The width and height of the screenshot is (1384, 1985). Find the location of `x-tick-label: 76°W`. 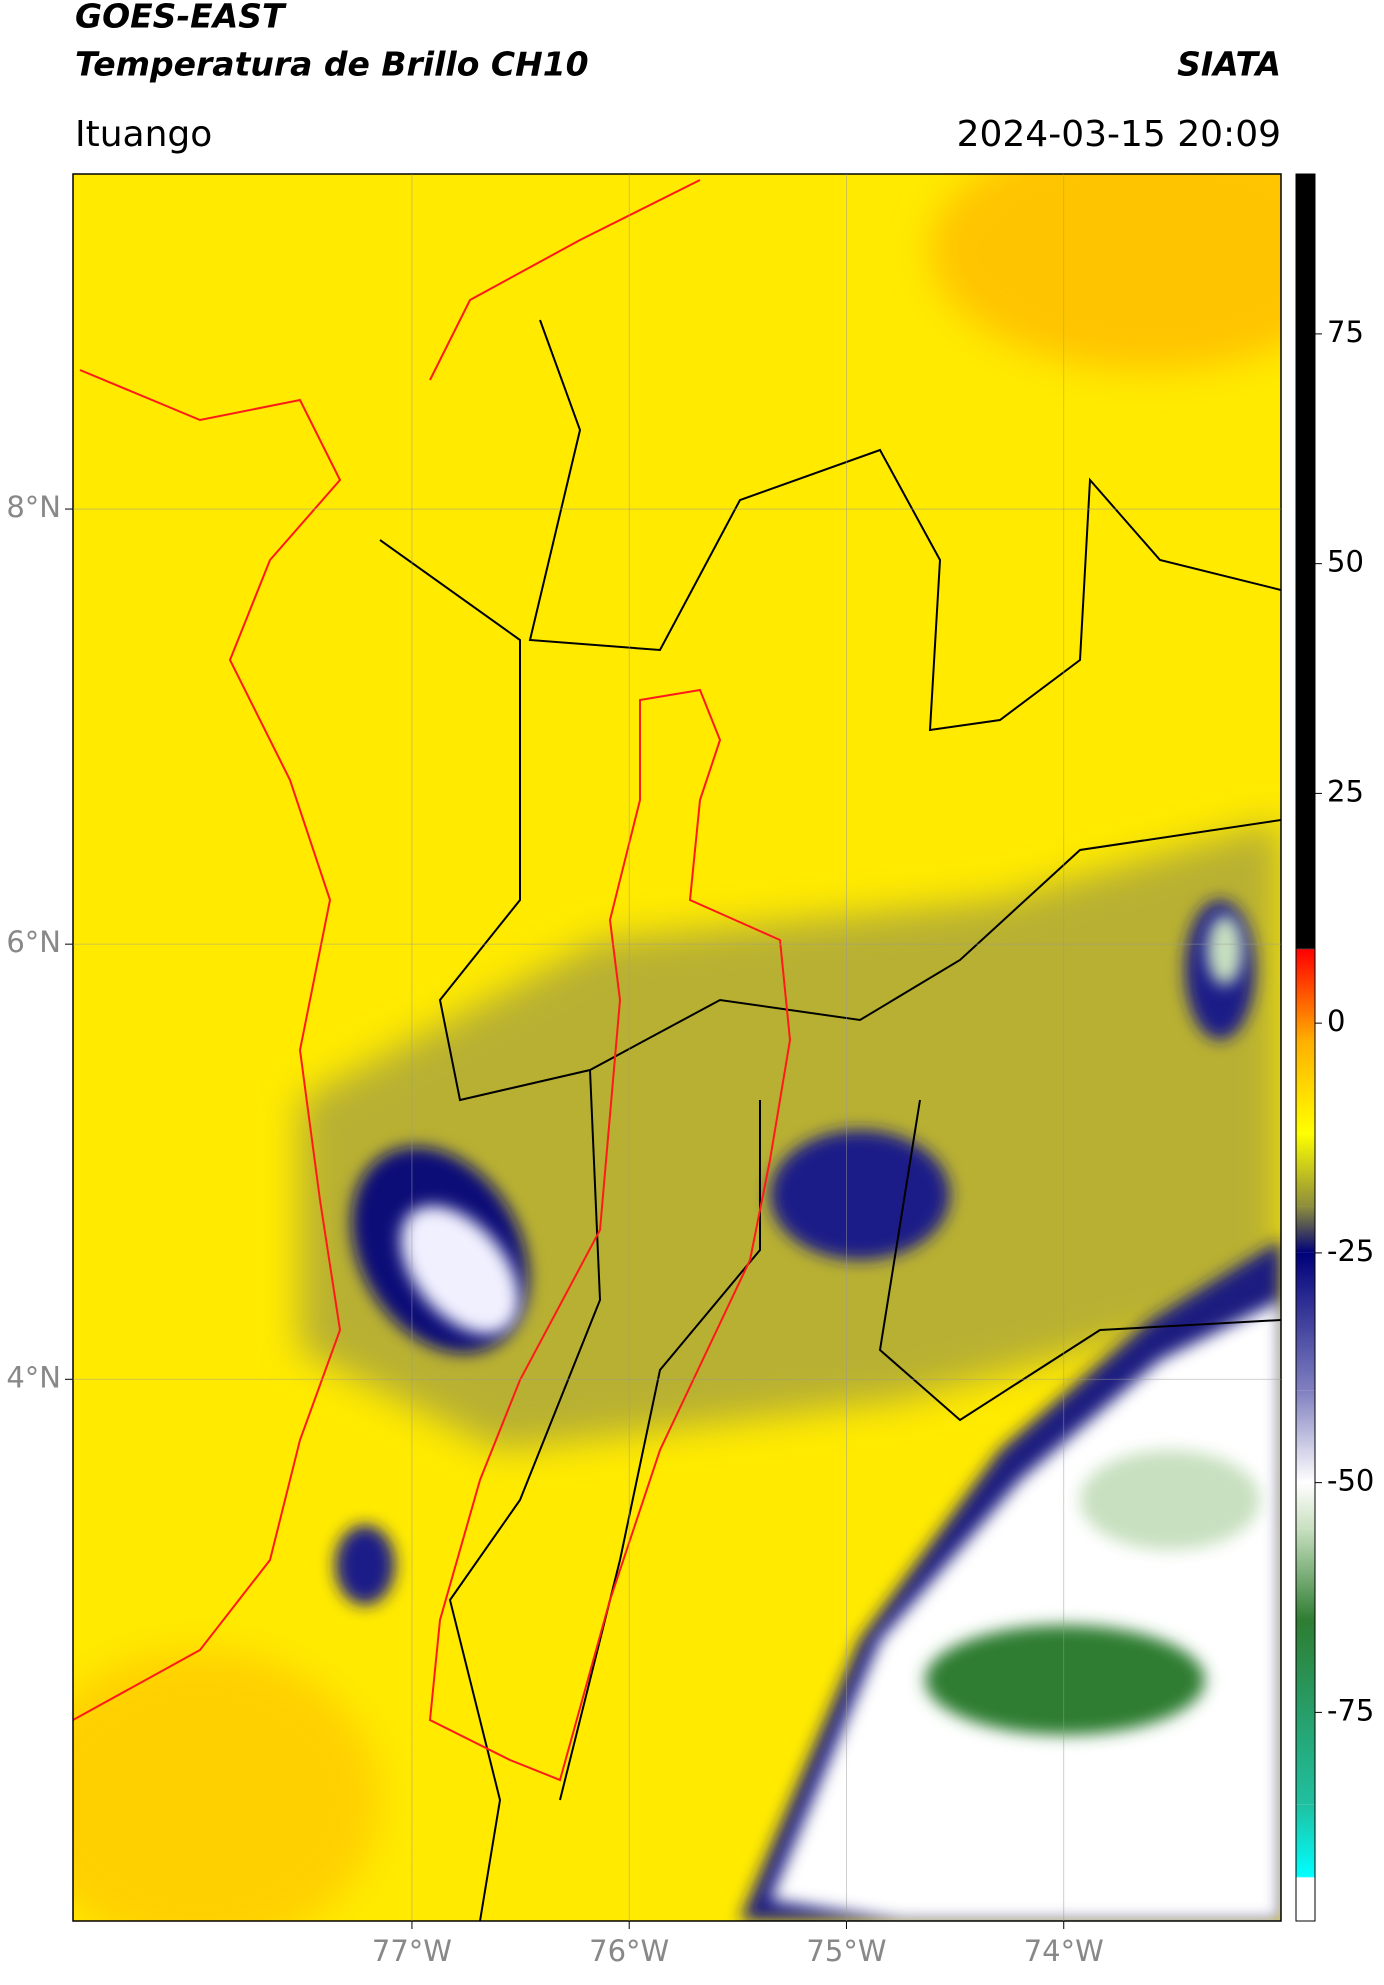

x-tick-label: 76°W is located at coordinates (629, 1951).